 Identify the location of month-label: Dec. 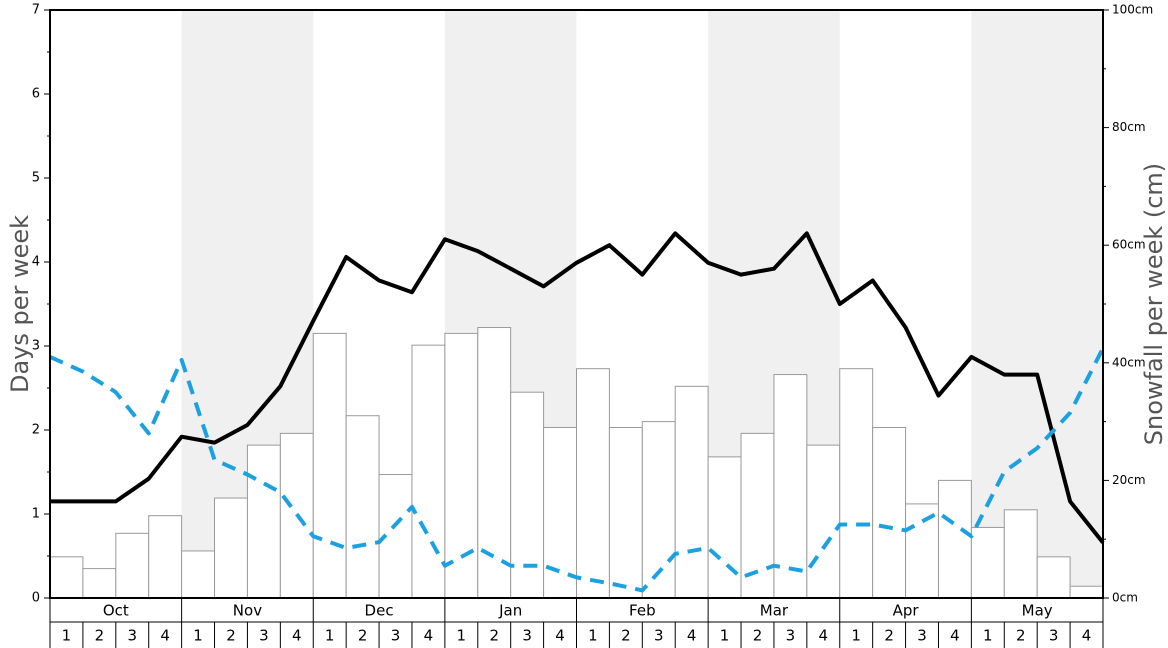
(379, 611).